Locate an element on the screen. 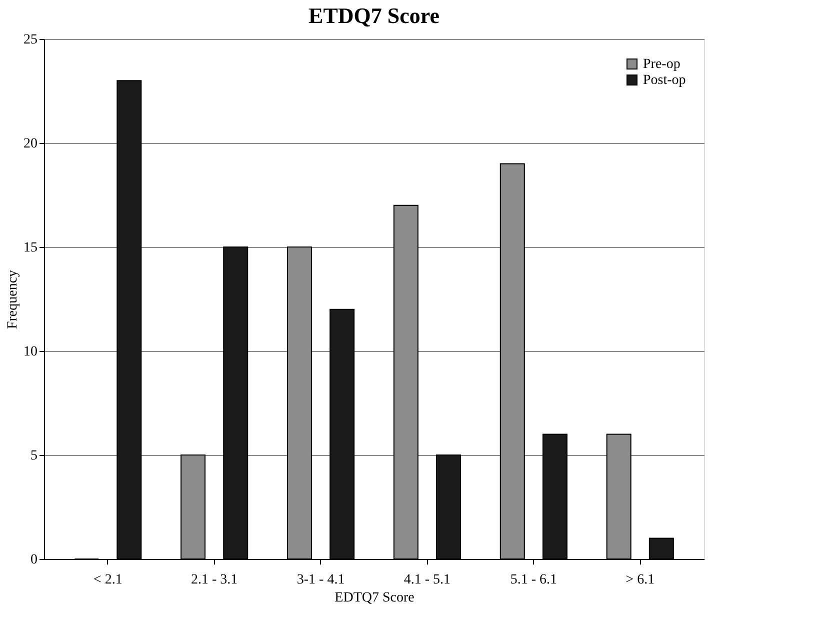 The image size is (824, 644). x-tick-label: 4.1 - 5.1 is located at coordinates (427, 580).